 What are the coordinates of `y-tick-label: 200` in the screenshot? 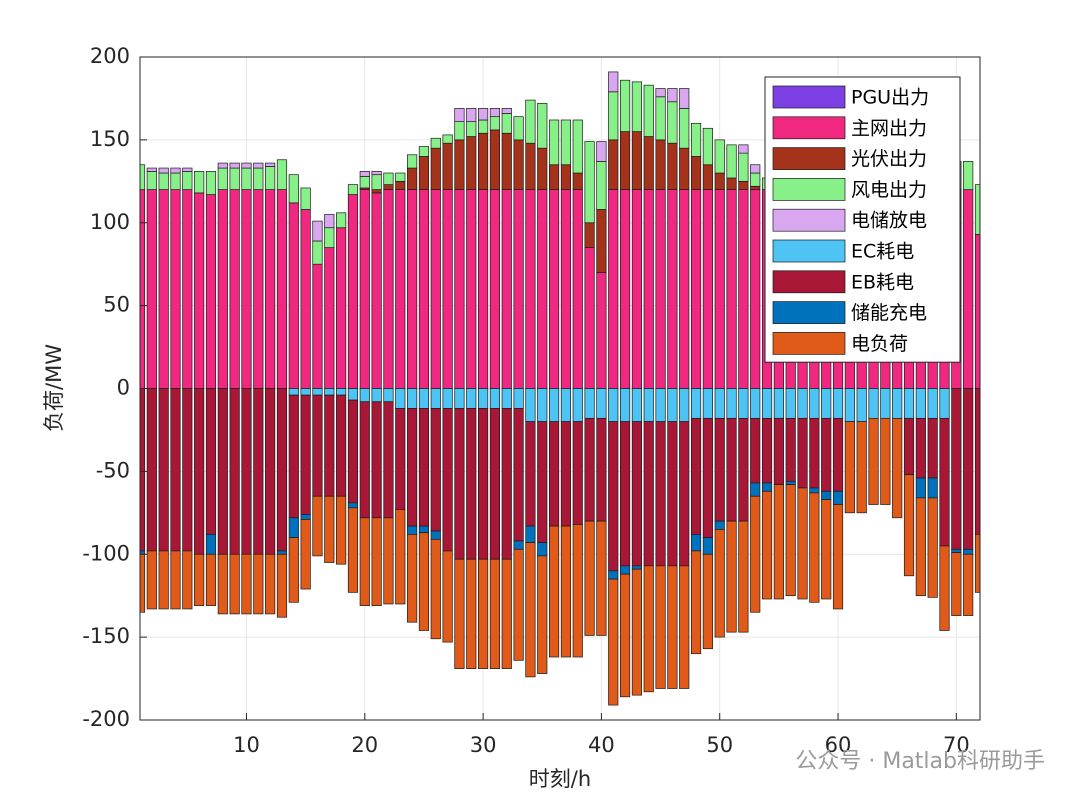 It's located at (110, 56).